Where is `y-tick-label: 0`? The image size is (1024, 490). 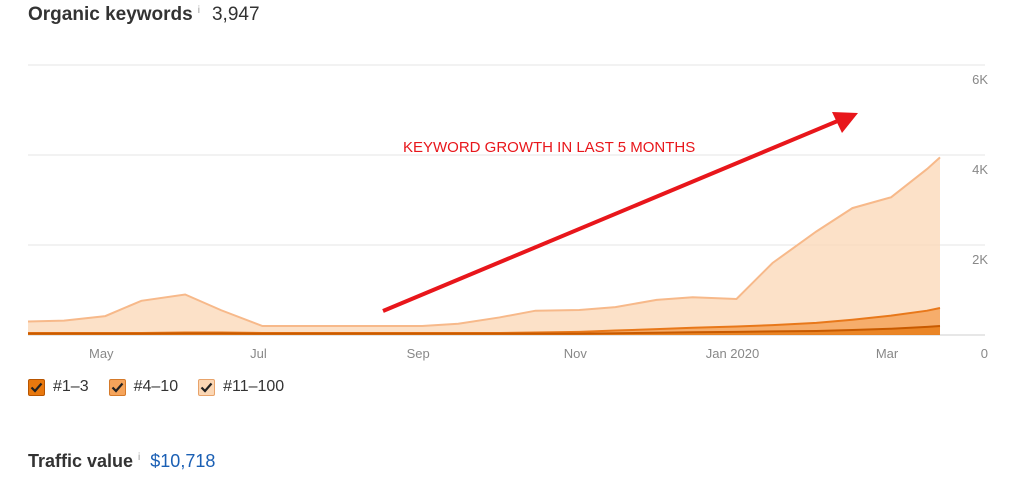
y-tick-label: 0 is located at coordinates (984, 353).